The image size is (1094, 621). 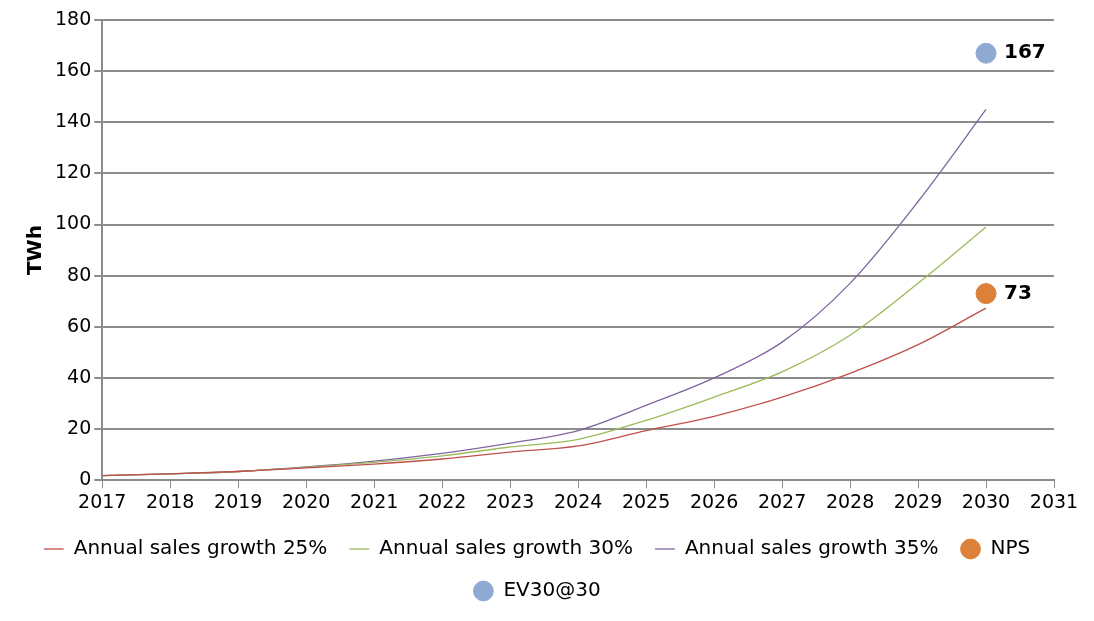 I want to click on y-tick-label: 80, so click(x=79, y=273).